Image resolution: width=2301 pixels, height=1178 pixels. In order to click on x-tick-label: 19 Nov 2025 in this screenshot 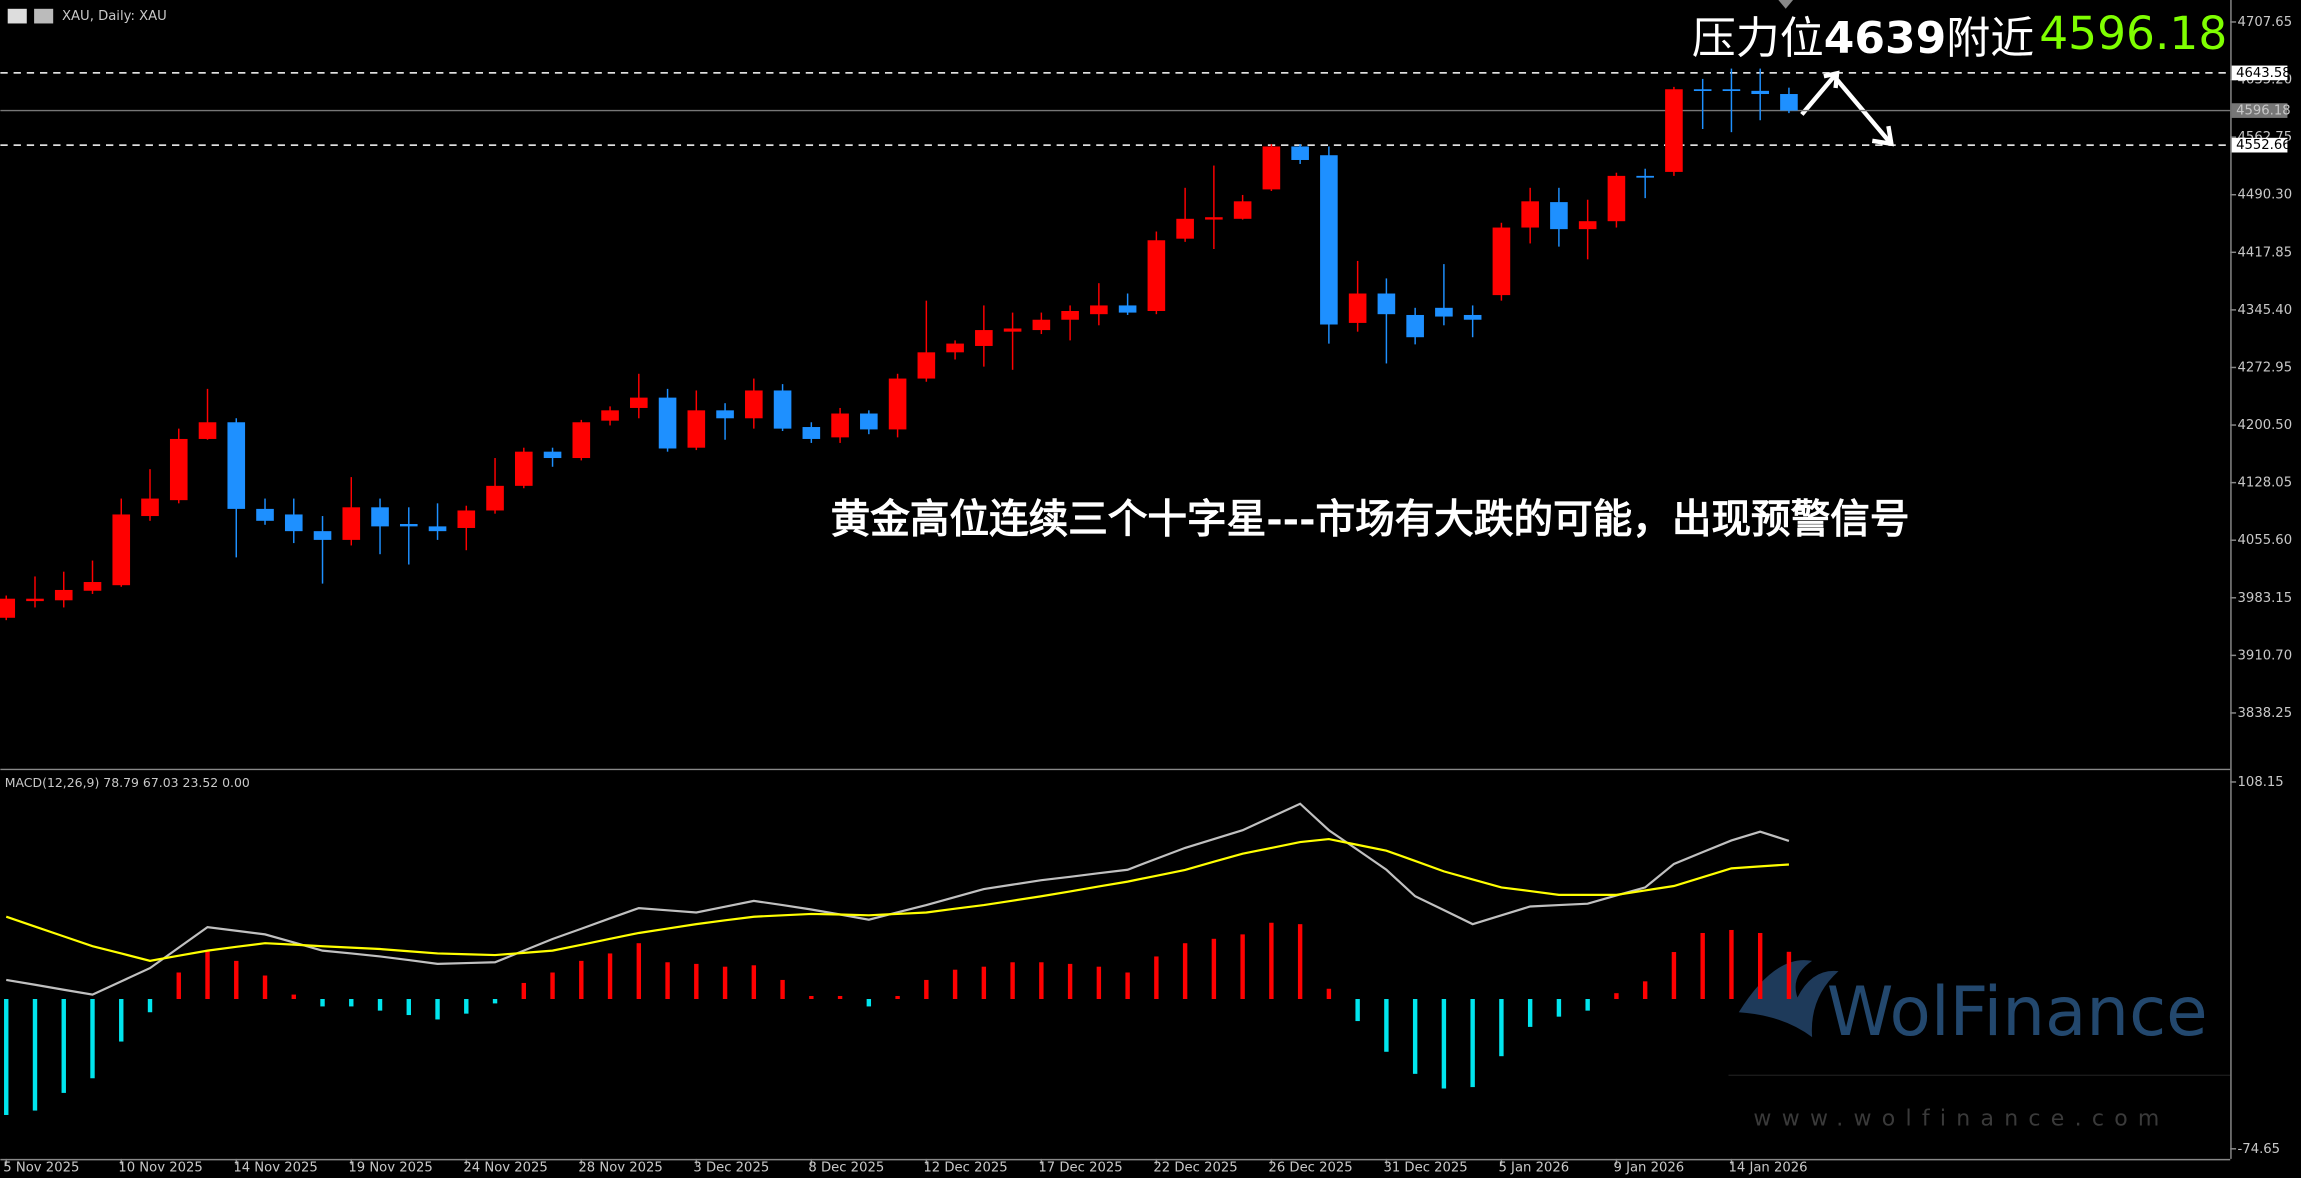, I will do `click(390, 1168)`.